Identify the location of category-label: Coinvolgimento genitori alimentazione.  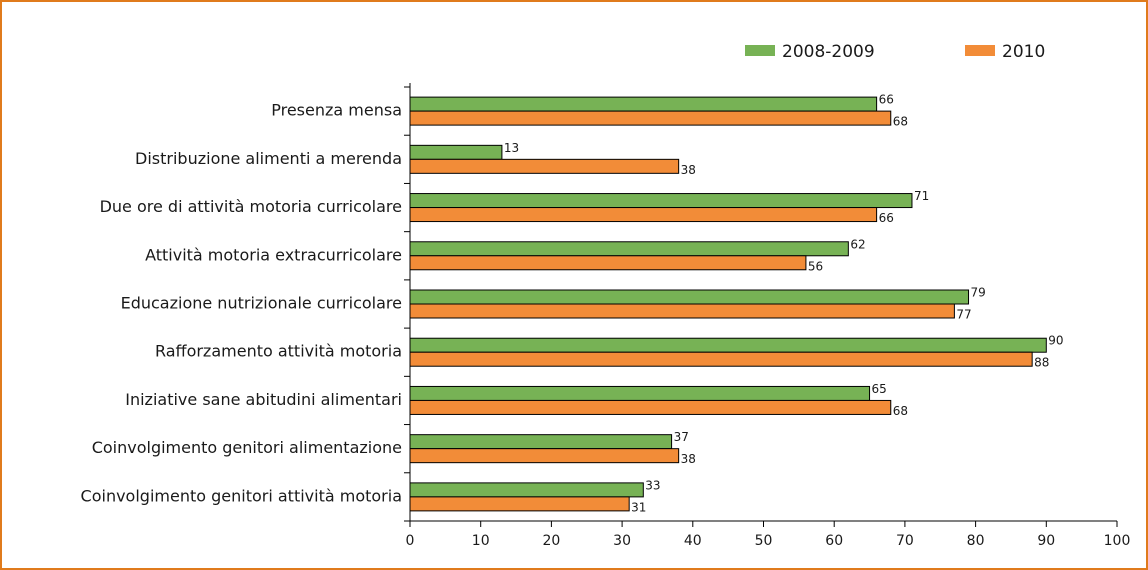
(247, 447).